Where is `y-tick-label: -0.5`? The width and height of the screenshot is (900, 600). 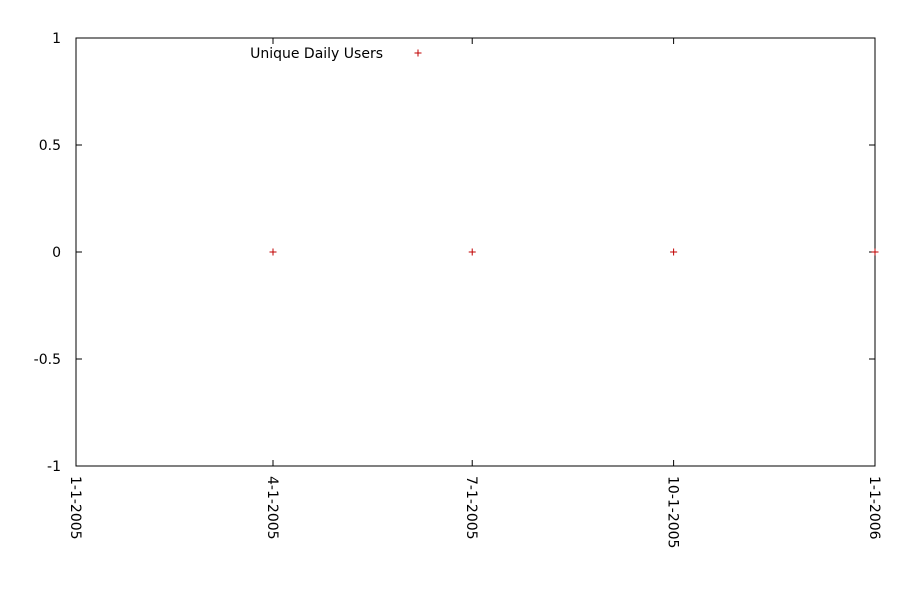 y-tick-label: -0.5 is located at coordinates (47, 360).